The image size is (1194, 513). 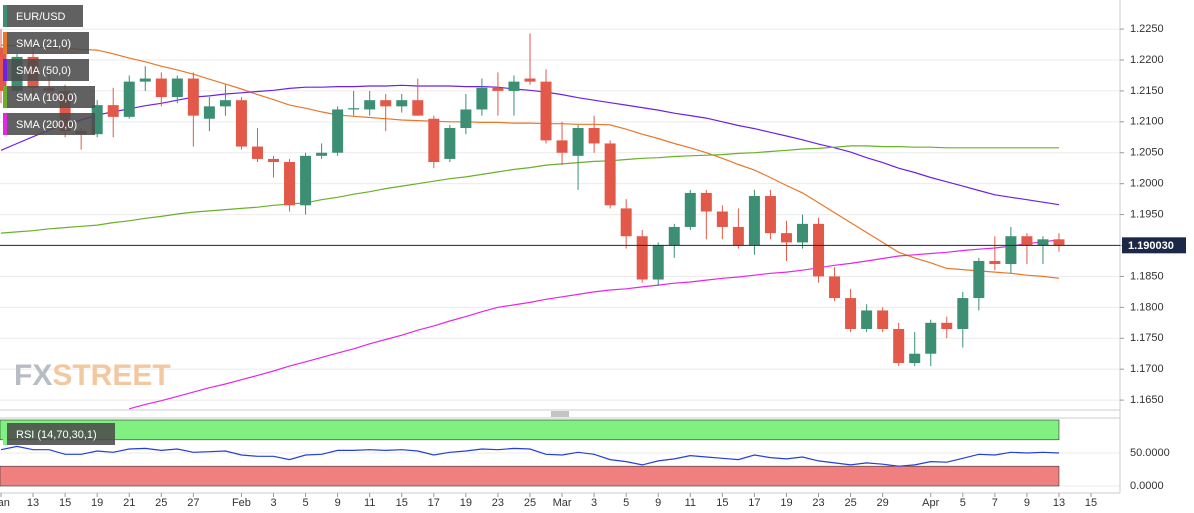 What do you see at coordinates (56, 435) in the screenshot?
I see `legend-label: RSI (14,70,30,1)` at bounding box center [56, 435].